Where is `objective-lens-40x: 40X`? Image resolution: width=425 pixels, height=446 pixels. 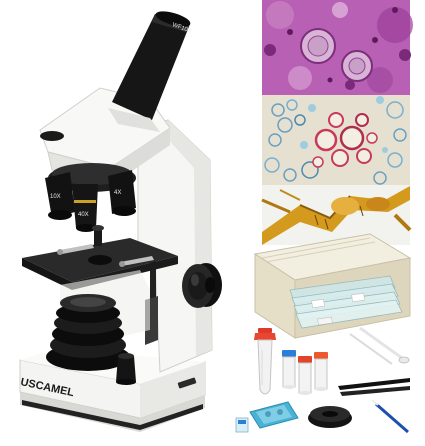 objective-lens-40x: 40X is located at coordinates (85, 208).